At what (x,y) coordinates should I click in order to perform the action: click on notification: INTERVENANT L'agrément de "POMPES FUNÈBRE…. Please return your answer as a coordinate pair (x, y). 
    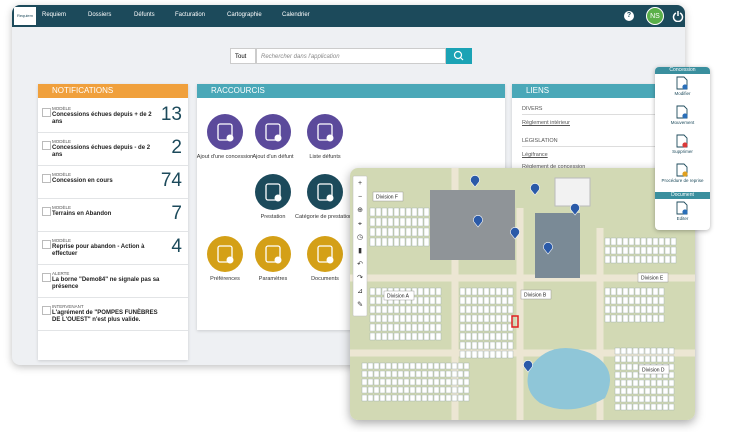
    Looking at the image, I should click on (113, 314).